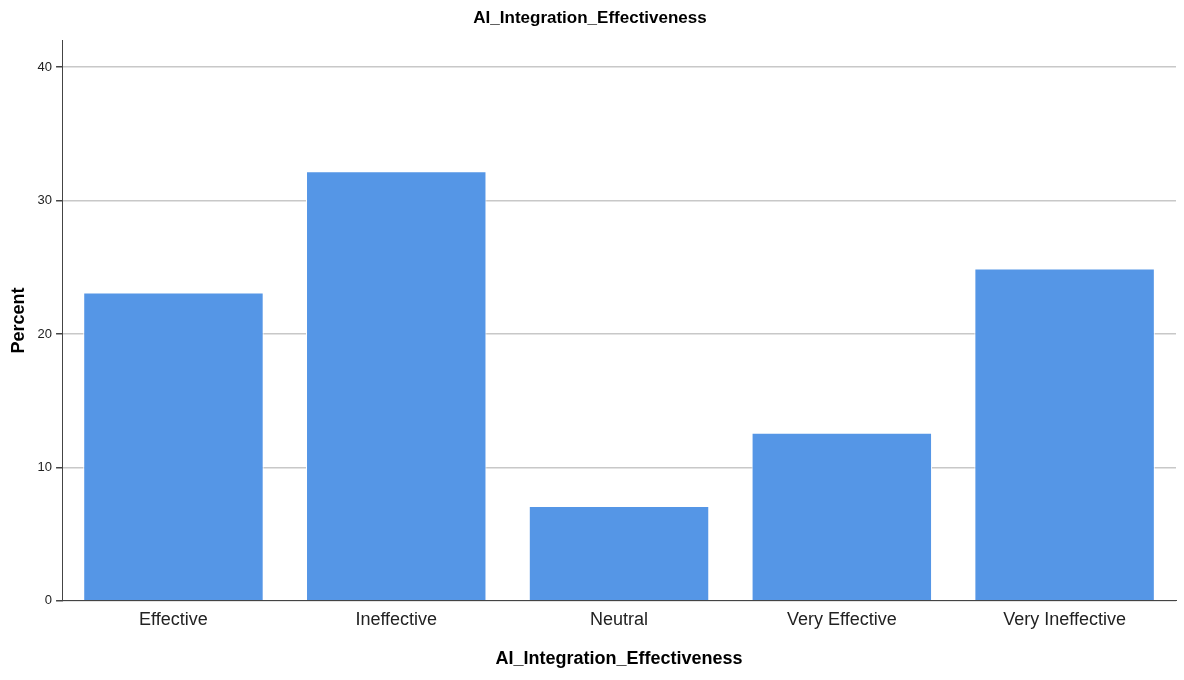  What do you see at coordinates (48, 600) in the screenshot?
I see `y-tick-label: 0` at bounding box center [48, 600].